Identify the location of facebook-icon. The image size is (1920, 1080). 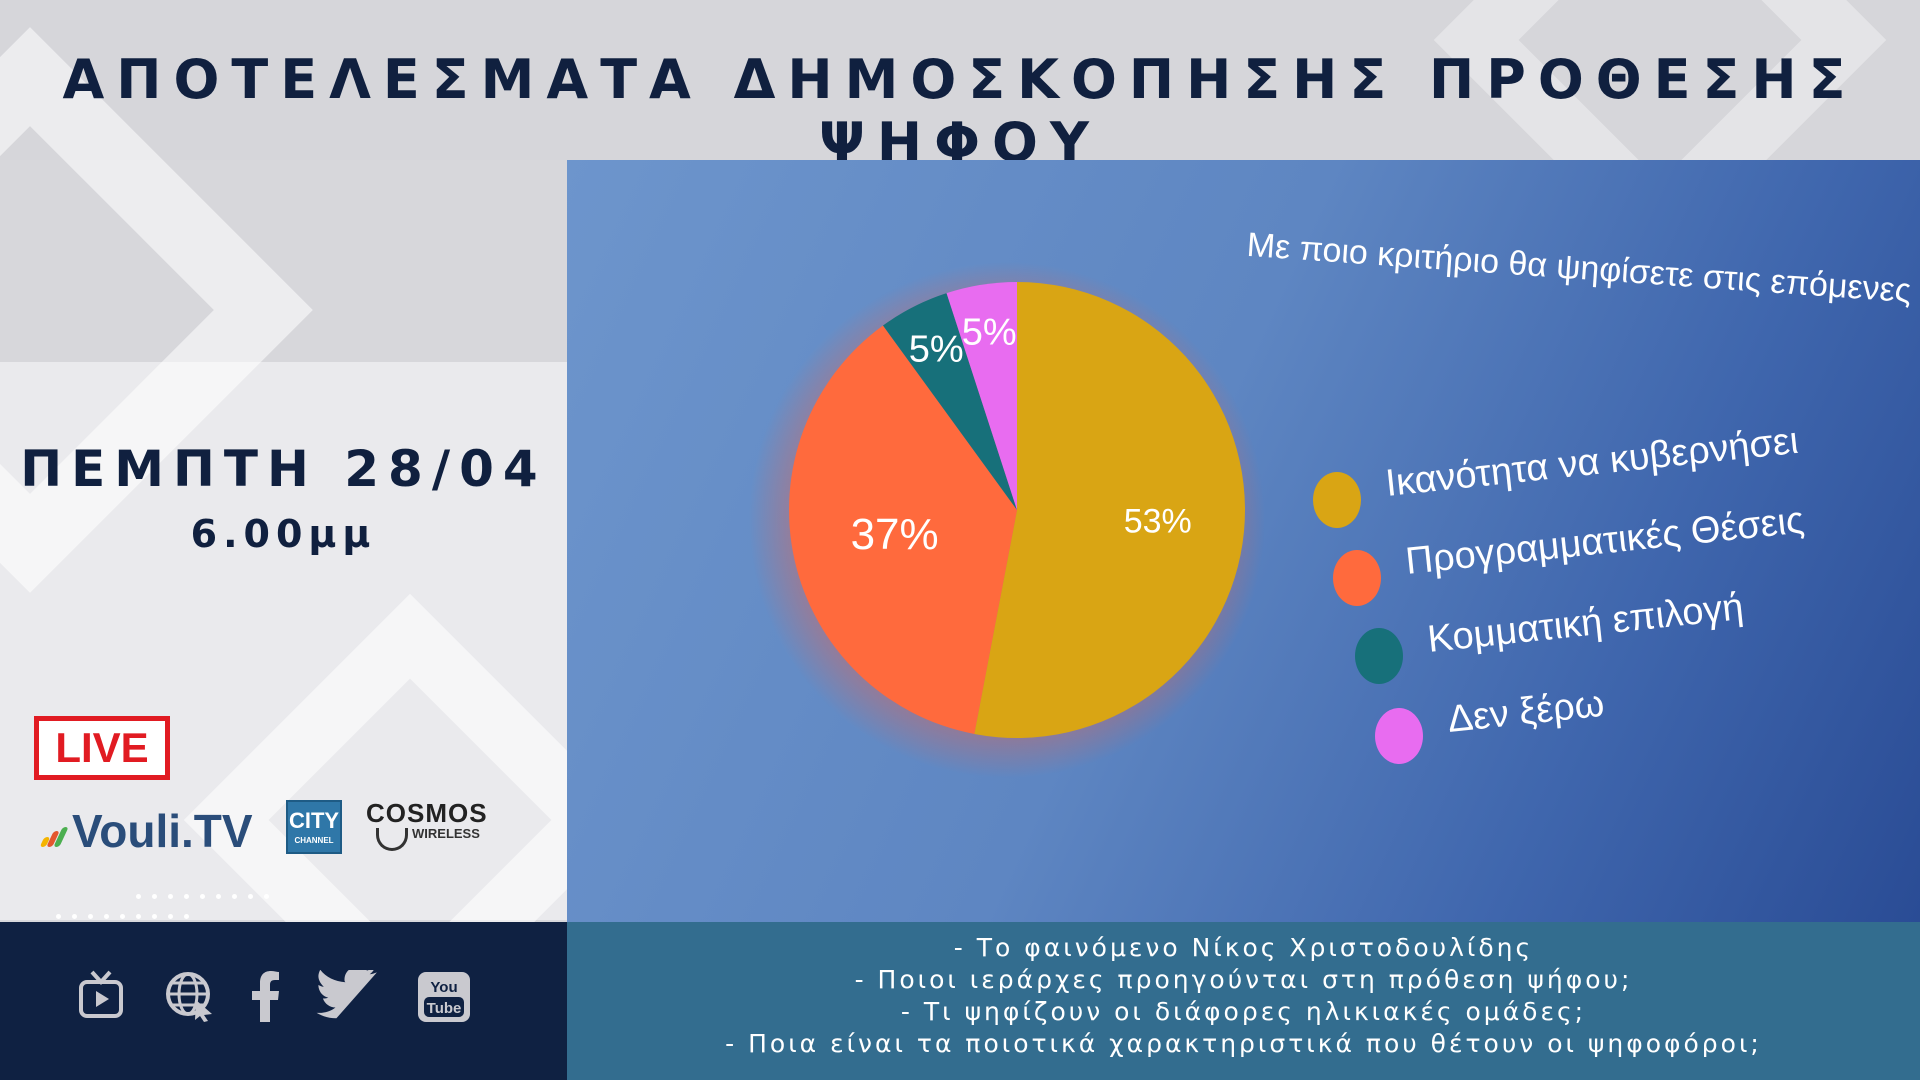
(265, 998).